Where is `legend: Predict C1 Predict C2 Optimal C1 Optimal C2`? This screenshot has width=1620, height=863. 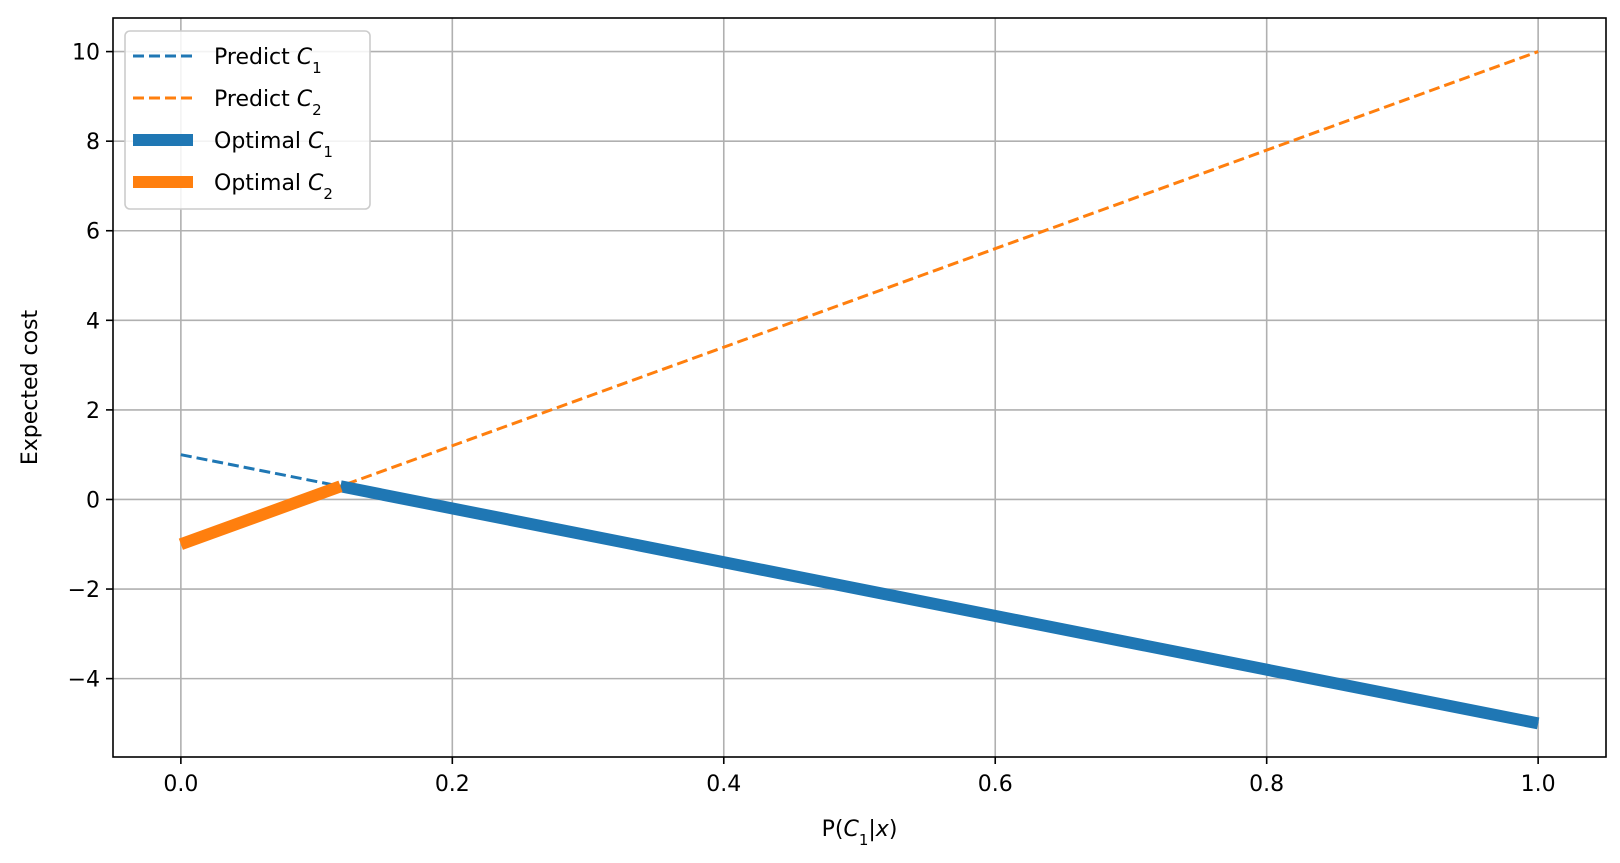
legend: Predict C1 Predict C2 Optimal C1 Optimal C2 is located at coordinates (247, 120).